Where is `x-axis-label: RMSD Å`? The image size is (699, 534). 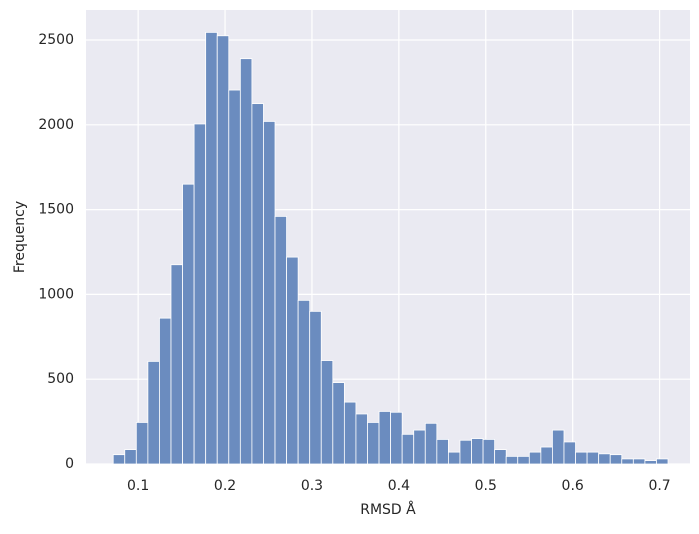
x-axis-label: RMSD Å is located at coordinates (388, 509).